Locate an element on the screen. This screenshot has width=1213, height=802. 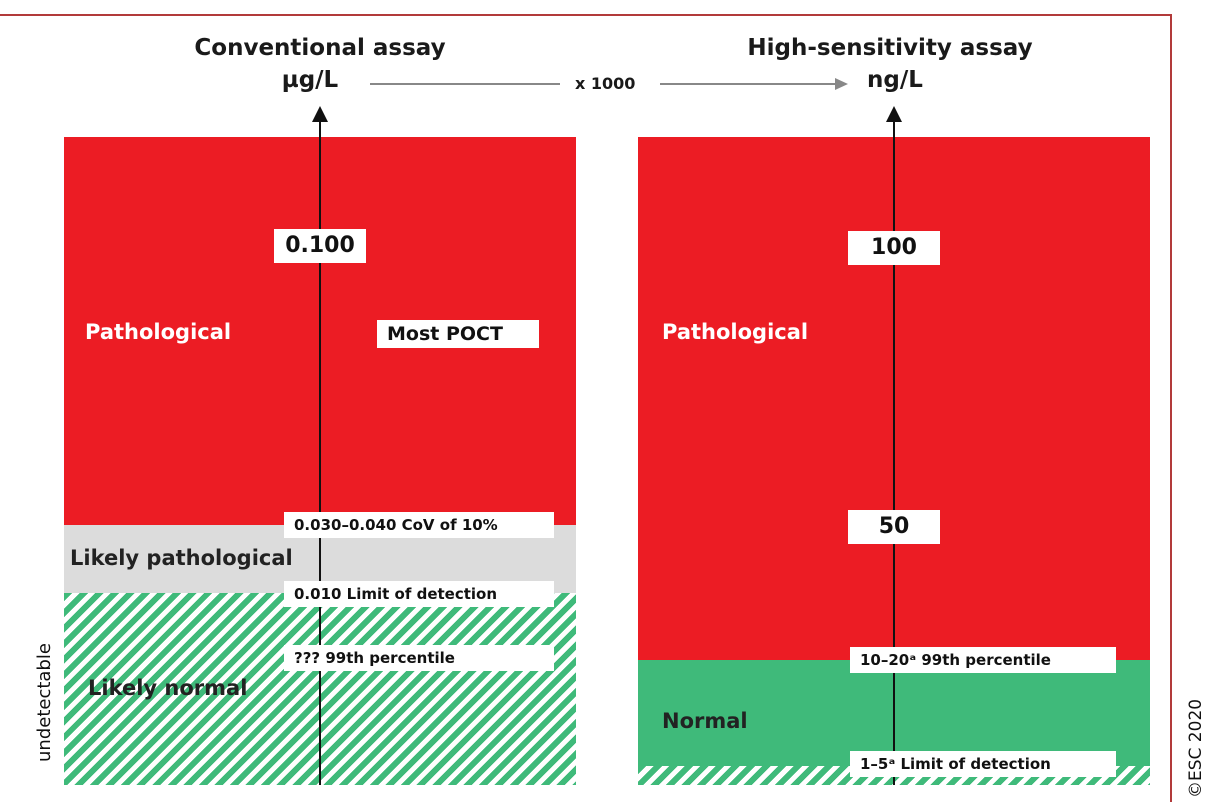
left-label-most-poct: Most POCT is located at coordinates (458, 334).